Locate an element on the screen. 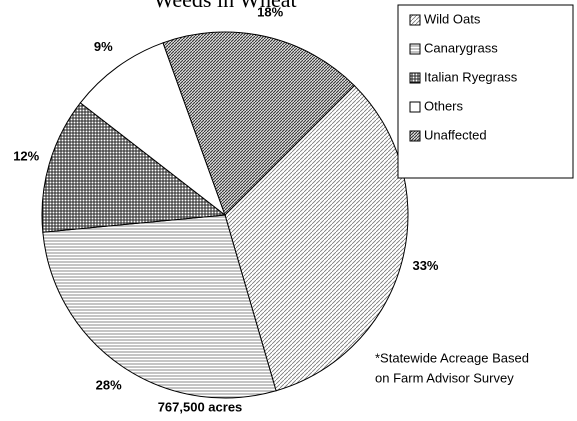  data-label: 12% is located at coordinates (26, 156).